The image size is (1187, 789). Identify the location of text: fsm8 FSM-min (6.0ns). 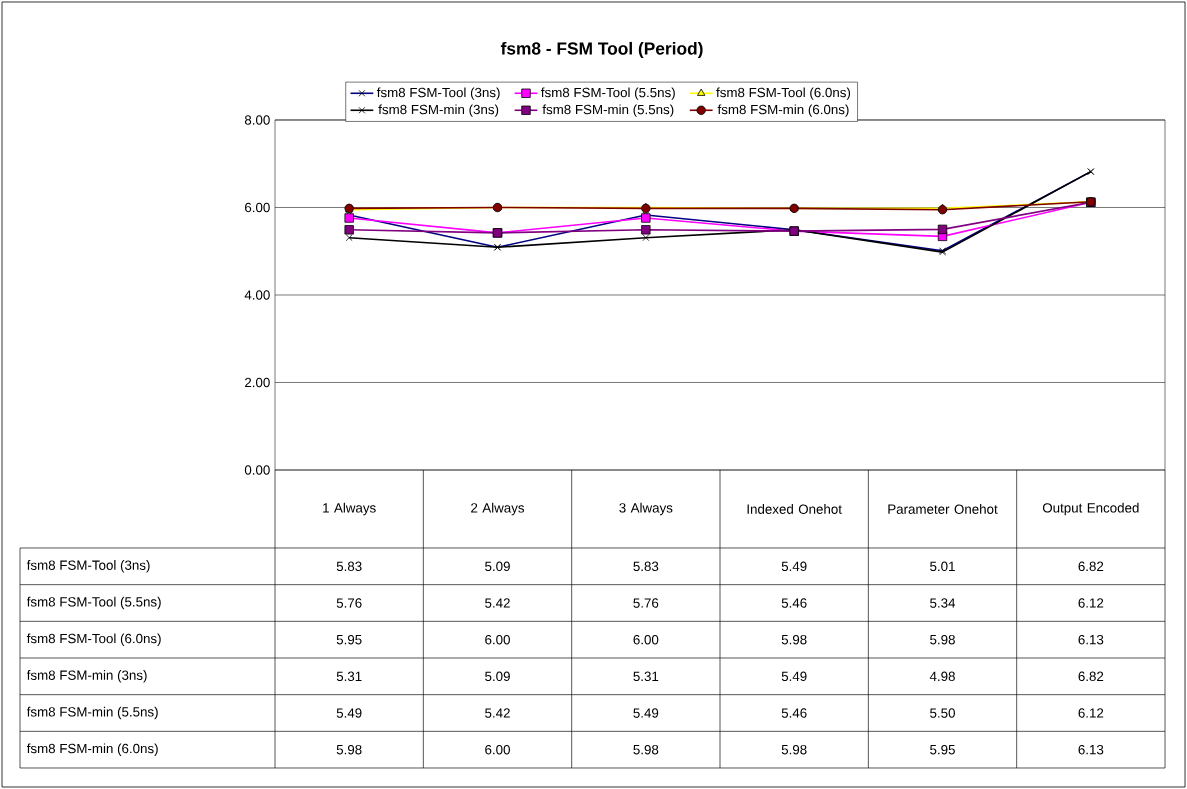
(92, 749).